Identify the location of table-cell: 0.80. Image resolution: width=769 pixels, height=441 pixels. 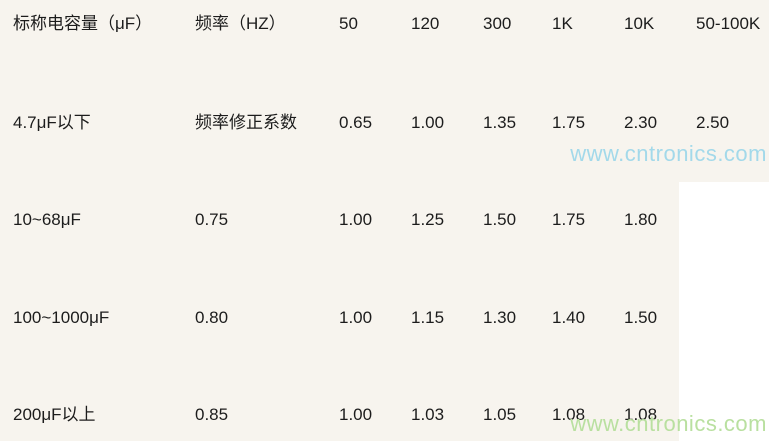
(212, 317).